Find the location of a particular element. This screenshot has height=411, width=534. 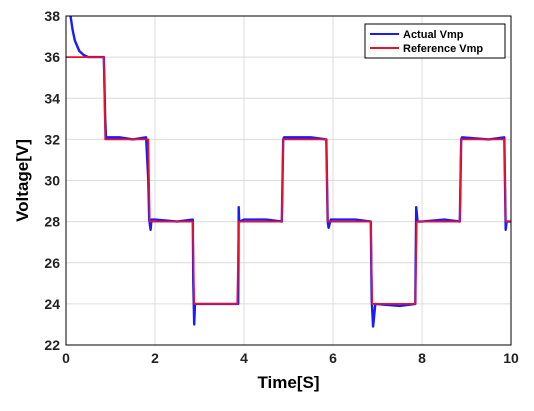

y-tick-label: 36 is located at coordinates (52, 57).